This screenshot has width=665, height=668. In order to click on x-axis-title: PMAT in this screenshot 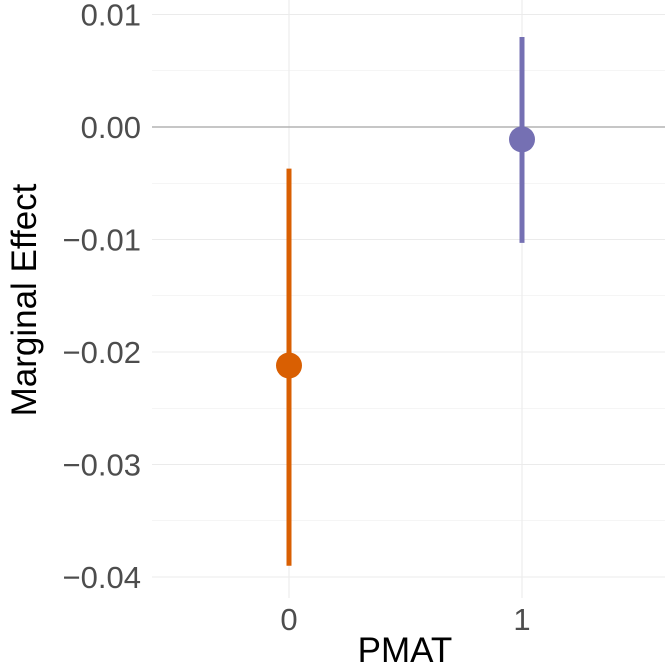, I will do `click(405, 649)`.